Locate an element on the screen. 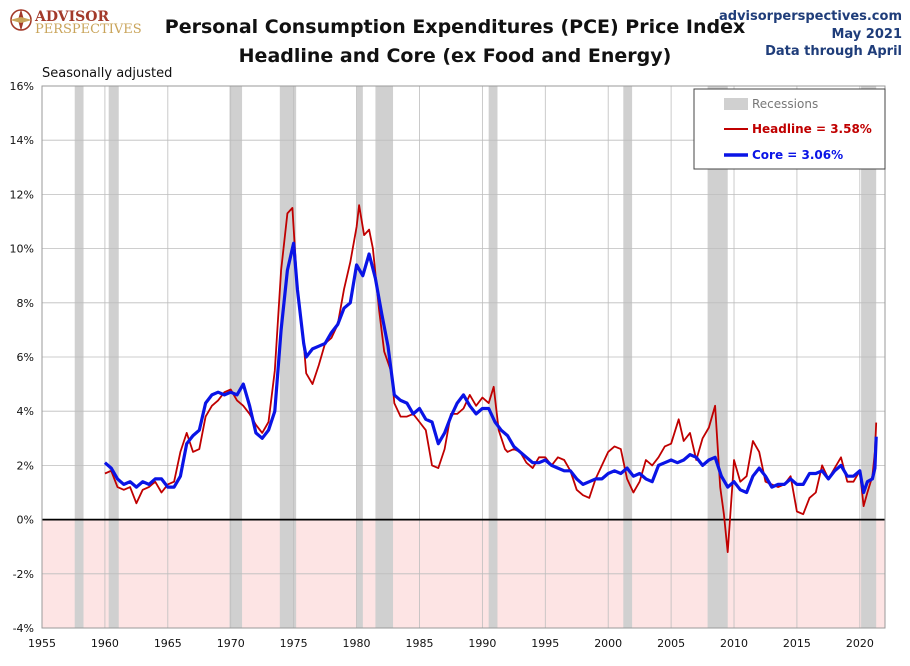 The height and width of the screenshot is (666, 910). x-tick-label: 2010 is located at coordinates (734, 643).